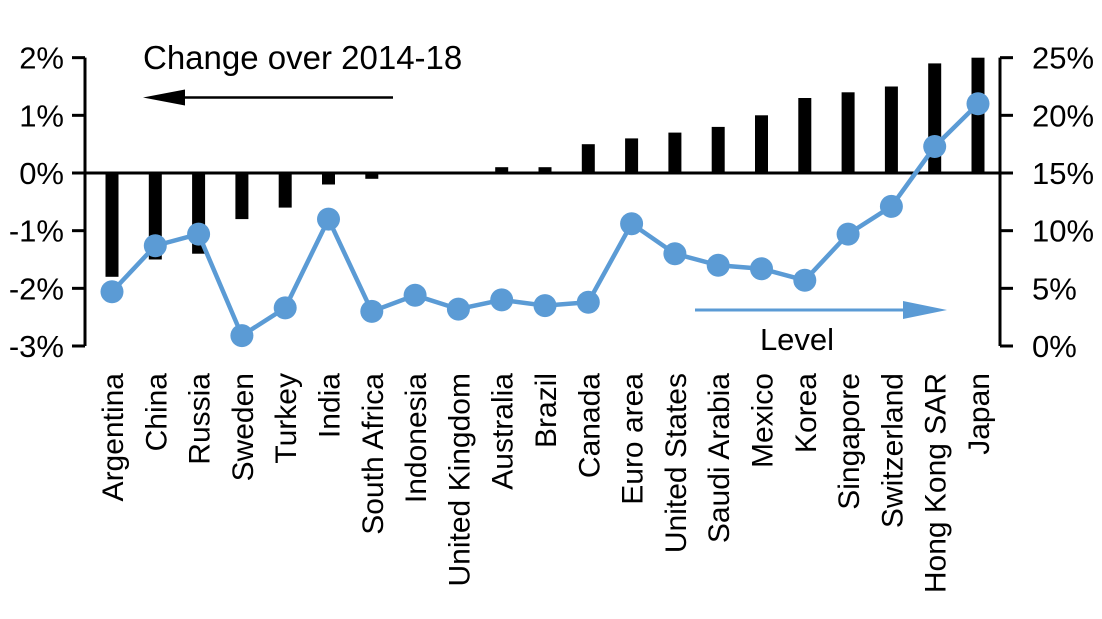 The width and height of the screenshot is (1102, 619). What do you see at coordinates (328, 179) in the screenshot?
I see `bar-india` at bounding box center [328, 179].